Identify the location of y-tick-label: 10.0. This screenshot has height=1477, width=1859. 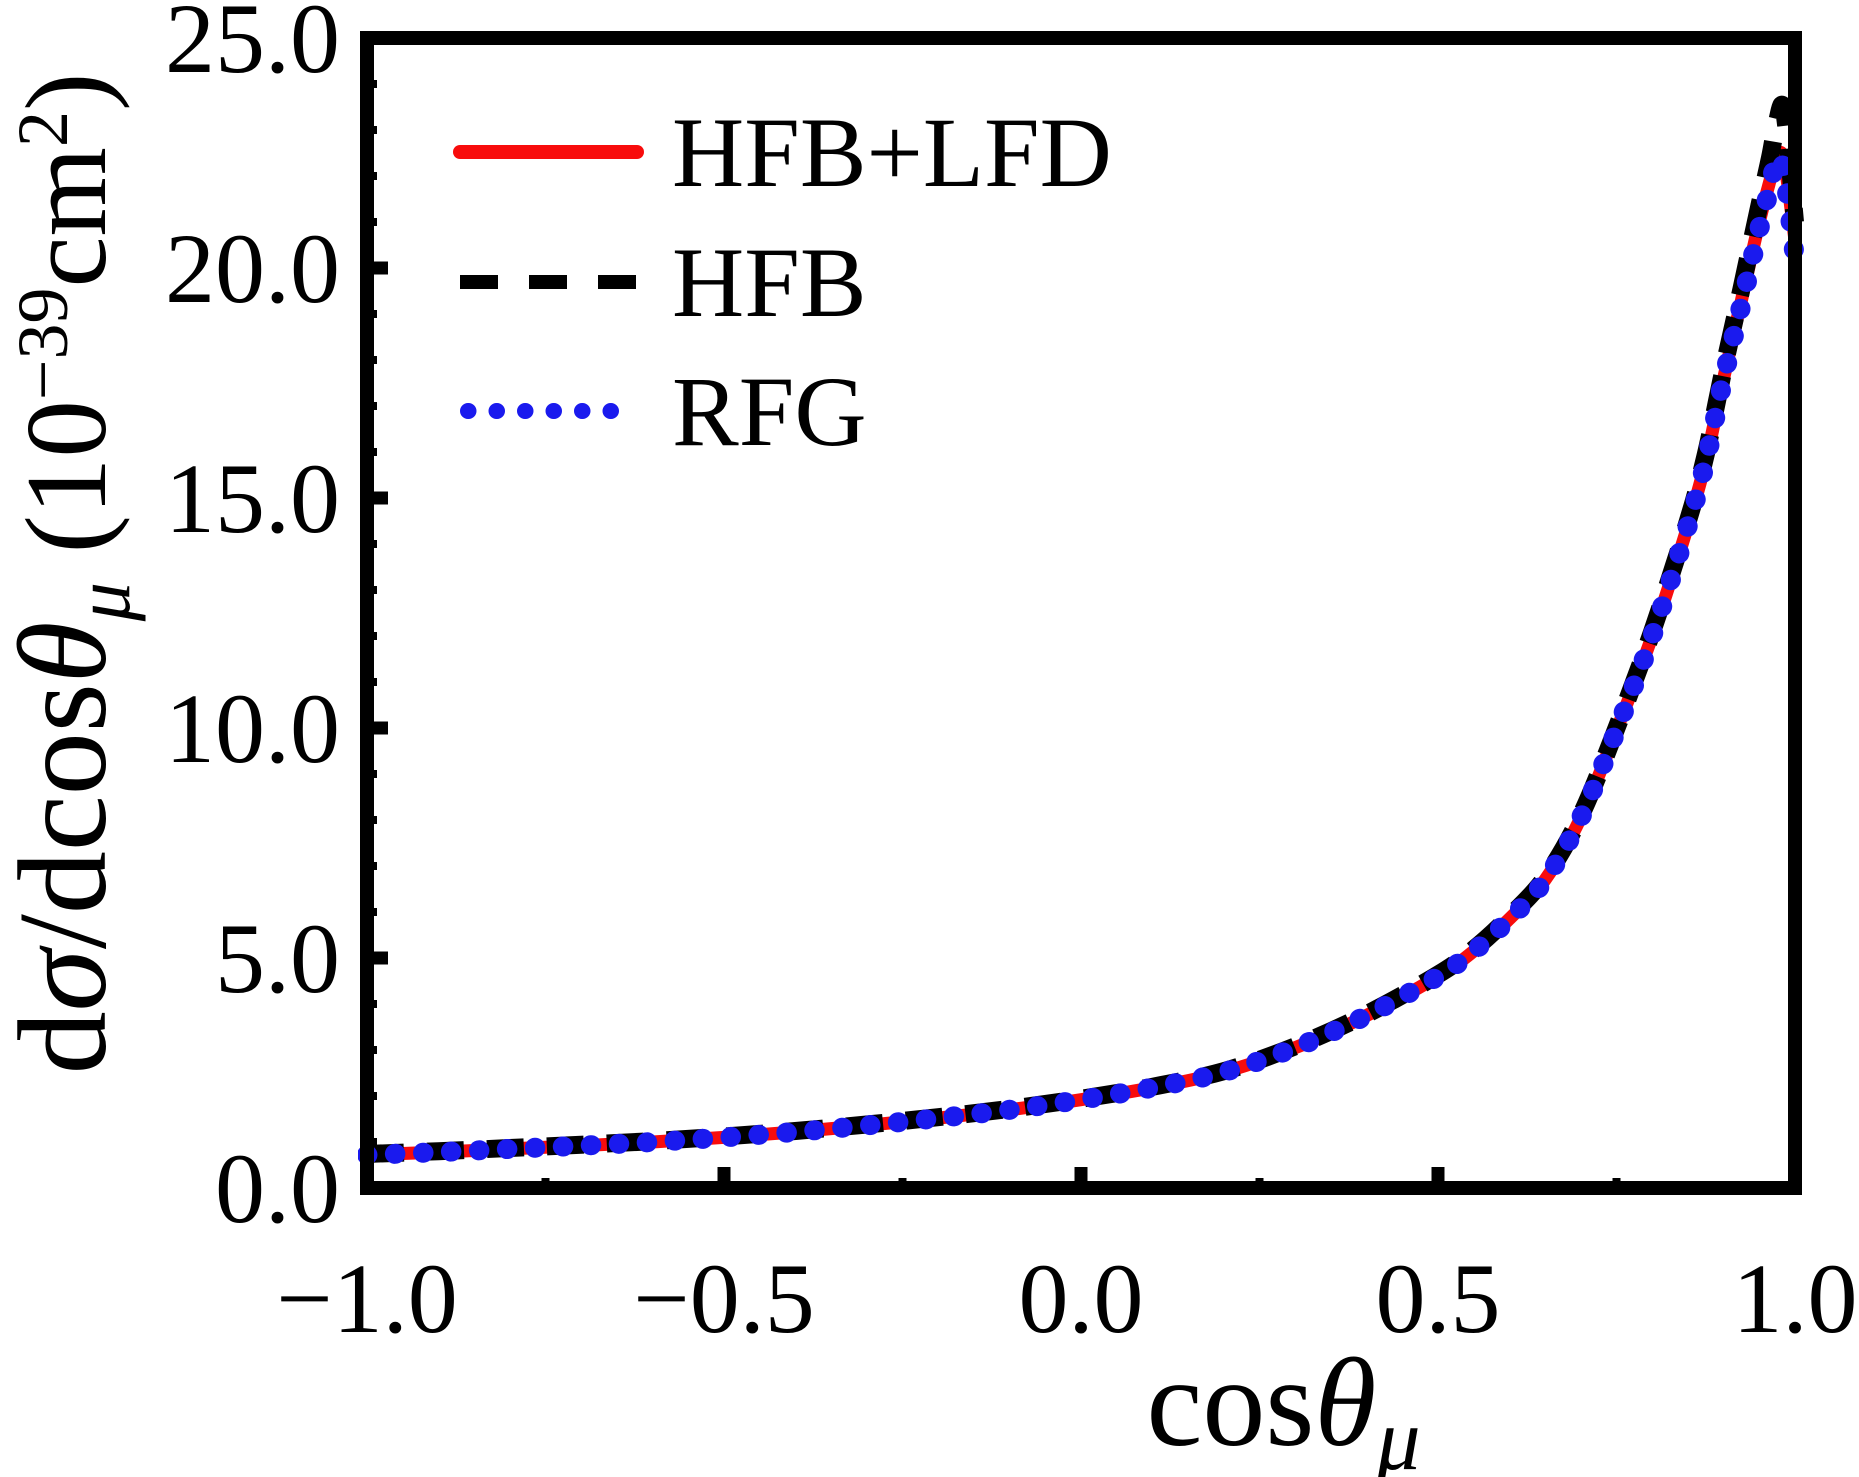
(252, 728).